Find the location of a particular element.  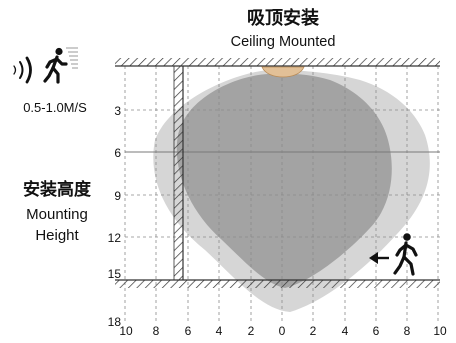

arrow-left-icon is located at coordinates (379, 258).